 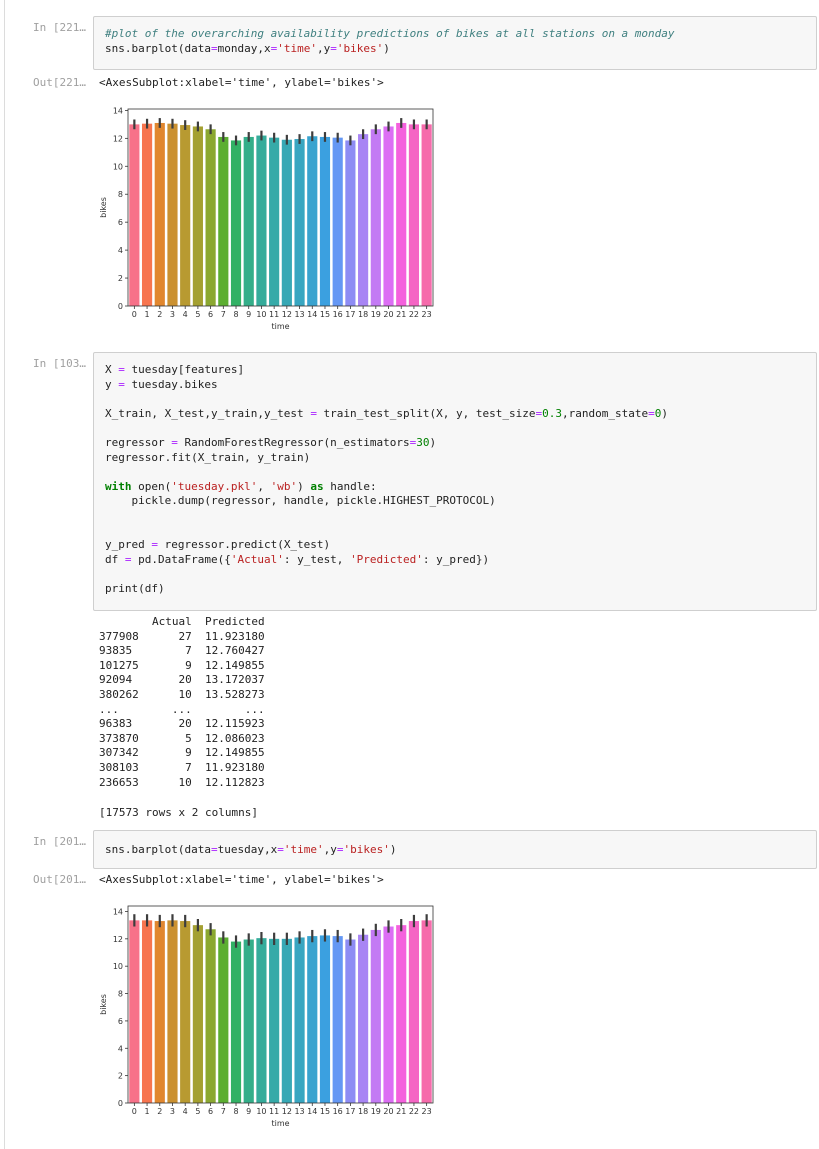 What do you see at coordinates (4, 574) in the screenshot?
I see `cell-edge` at bounding box center [4, 574].